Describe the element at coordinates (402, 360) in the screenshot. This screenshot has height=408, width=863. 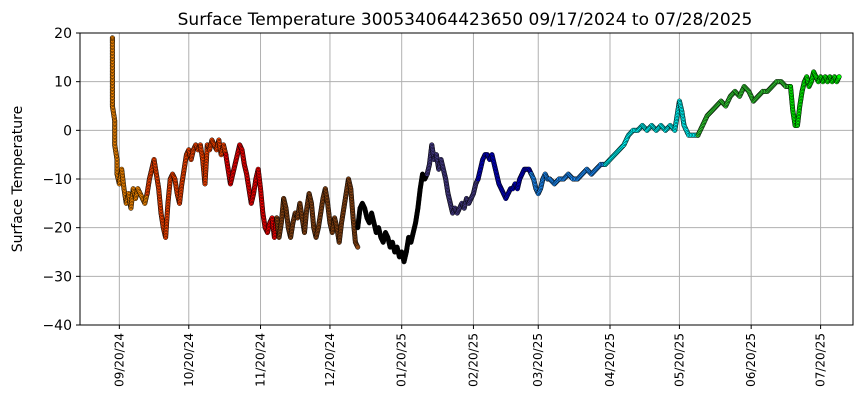
I see `x-tick-label: 01/20/25` at that location.